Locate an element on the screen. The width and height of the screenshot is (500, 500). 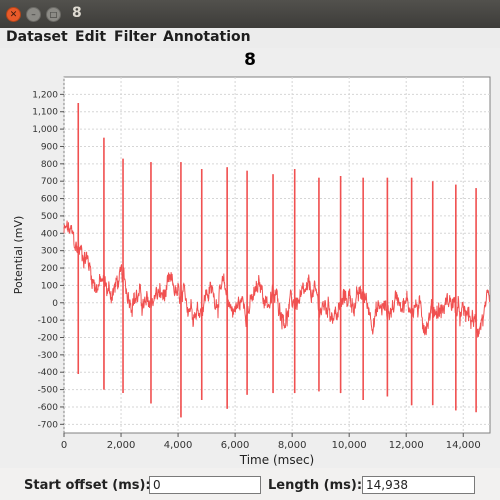
y-tick-label: 900 is located at coordinates (49, 147).